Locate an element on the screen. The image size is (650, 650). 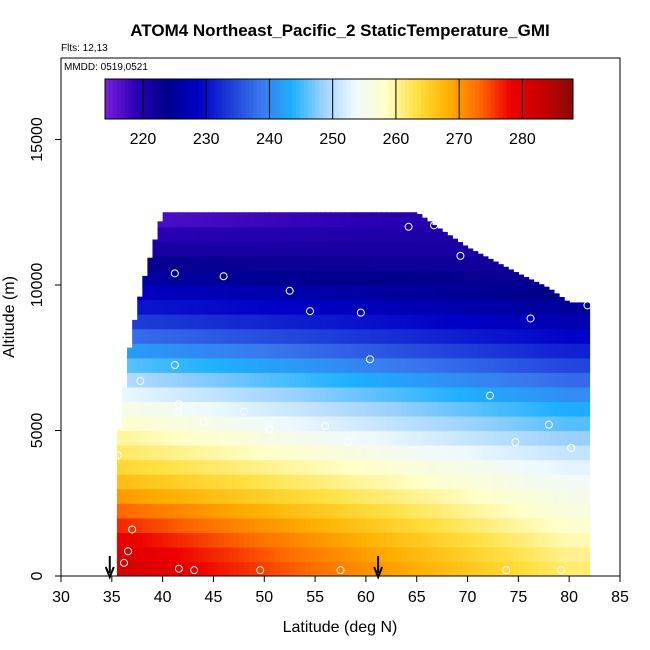
y-axis-label: Altitude (m) is located at coordinates (9, 317).